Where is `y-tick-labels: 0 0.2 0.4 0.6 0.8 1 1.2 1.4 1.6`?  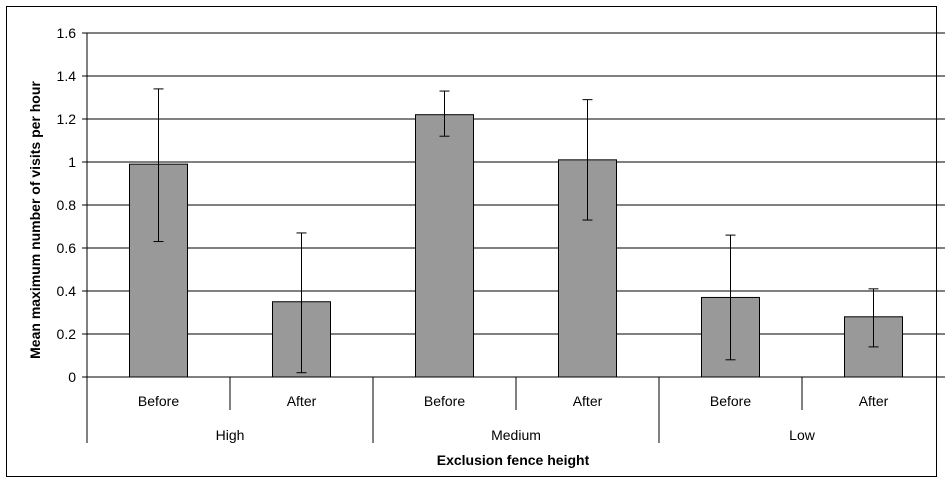 y-tick-labels: 0 0.2 0.4 0.6 0.8 1 1.2 1.4 1.6 is located at coordinates (67, 205).